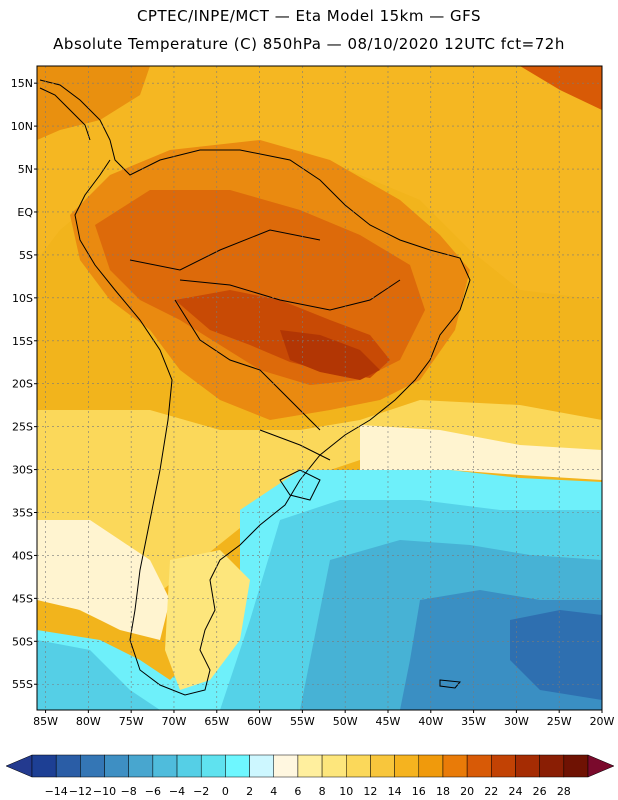  I want to click on lat-tick-label: 55S, so click(22, 684).